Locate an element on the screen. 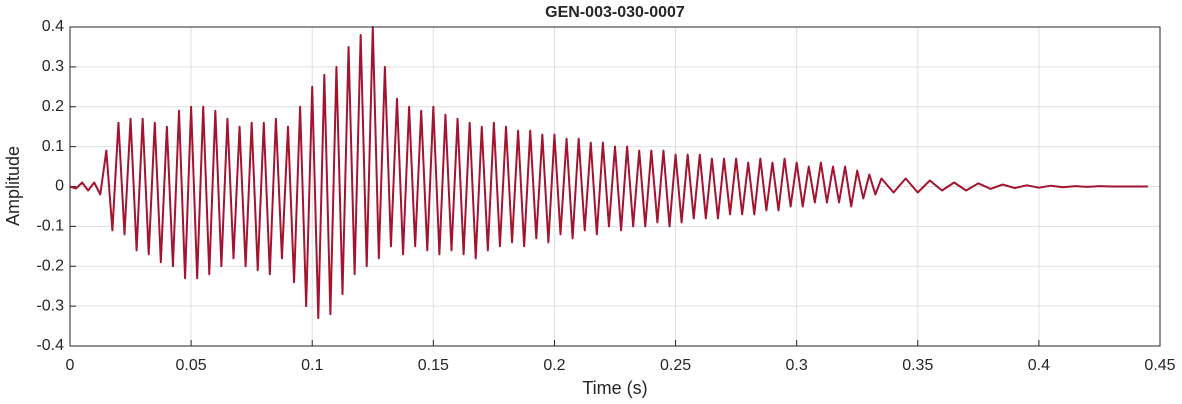  x-tick-label: 0.4 is located at coordinates (1039, 365).